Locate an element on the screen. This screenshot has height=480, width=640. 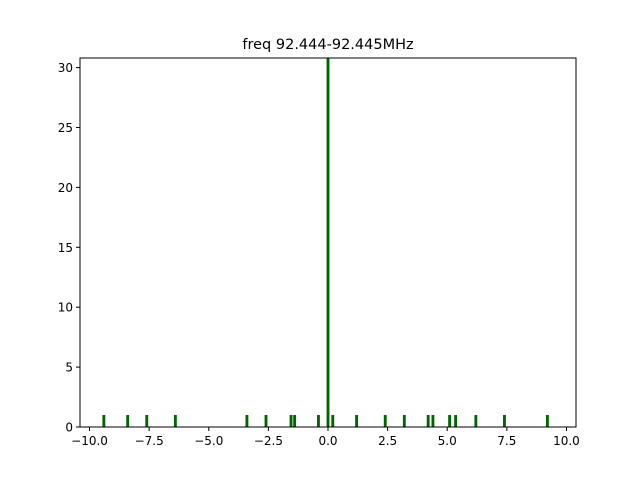
x-tick-label: −5.0 is located at coordinates (208, 441).